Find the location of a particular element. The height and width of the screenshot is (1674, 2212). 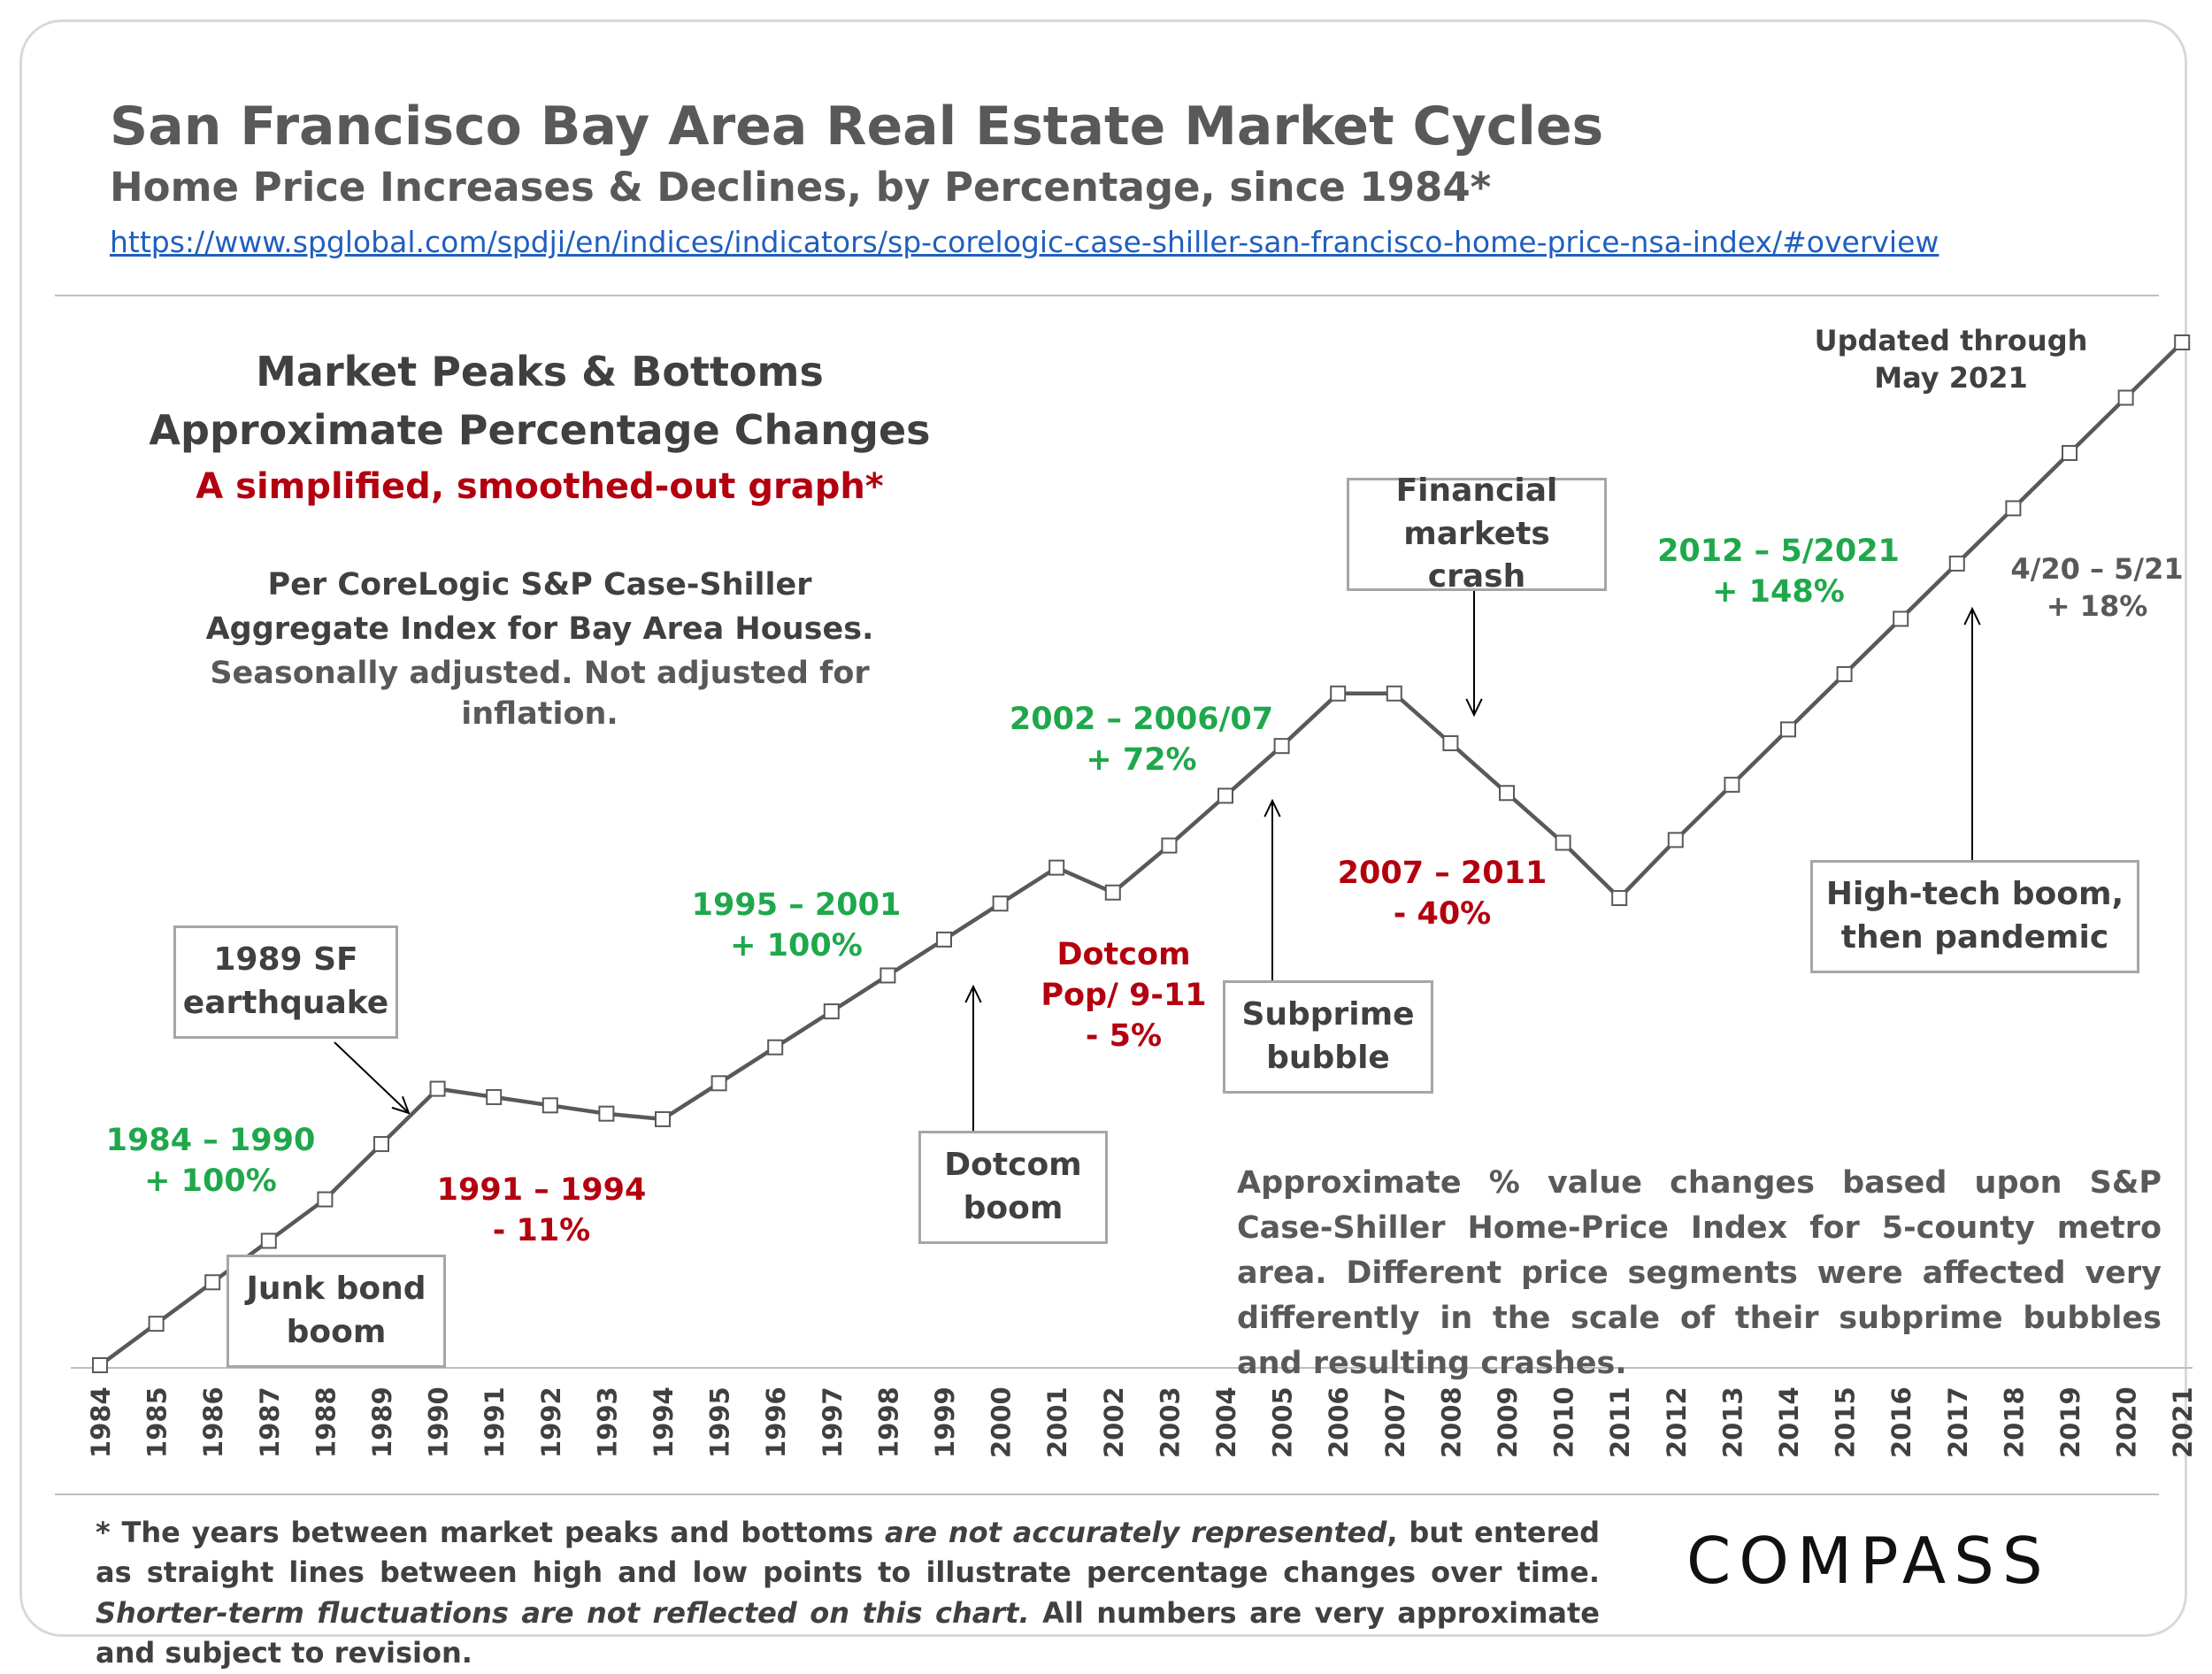

data-point-2007 is located at coordinates (1394, 693).